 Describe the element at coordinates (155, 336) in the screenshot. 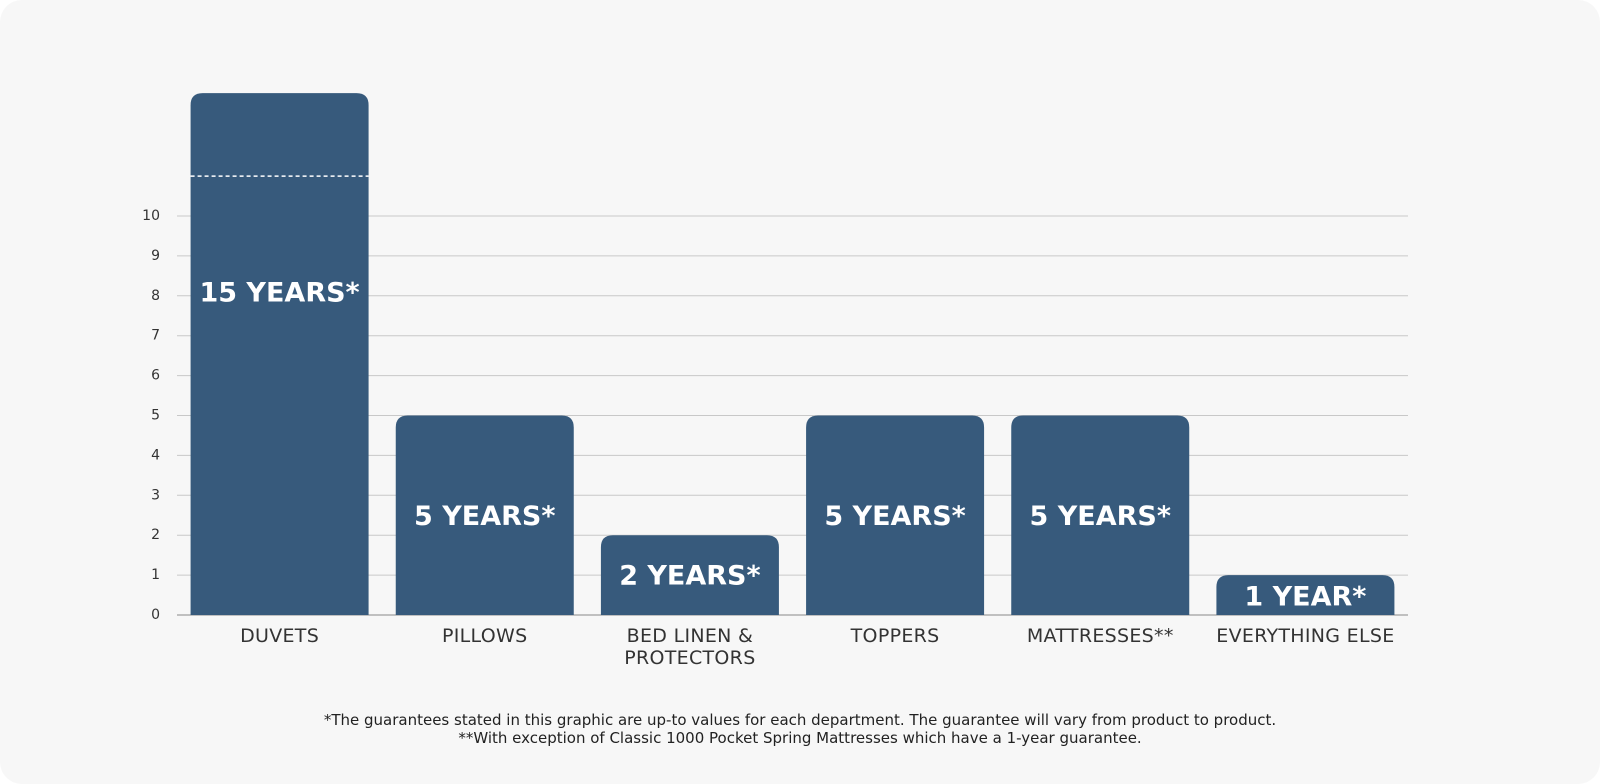

I see `y-tick-label: 7` at that location.